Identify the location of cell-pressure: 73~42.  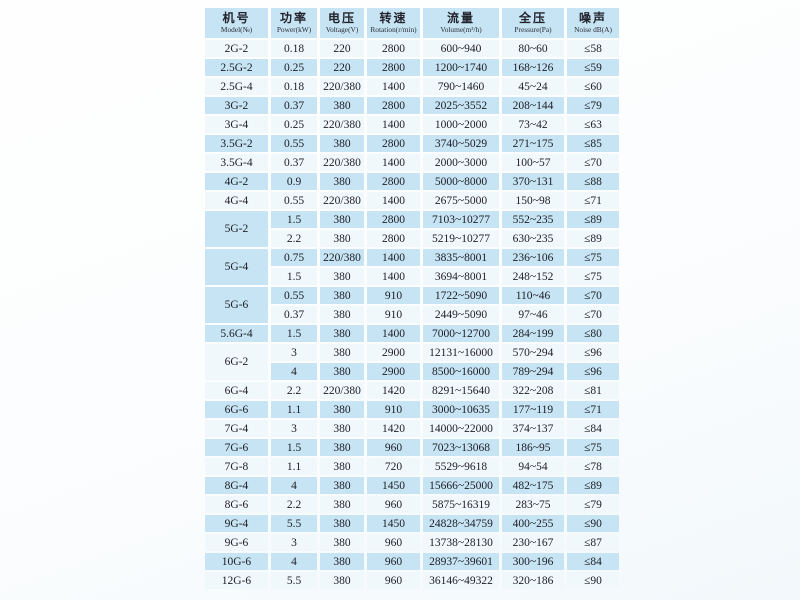
(533, 124).